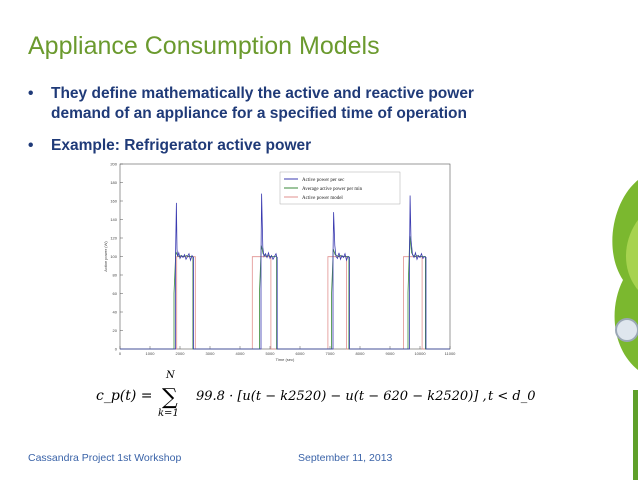  I want to click on y-axis-label: Active power (W), so click(105, 256).